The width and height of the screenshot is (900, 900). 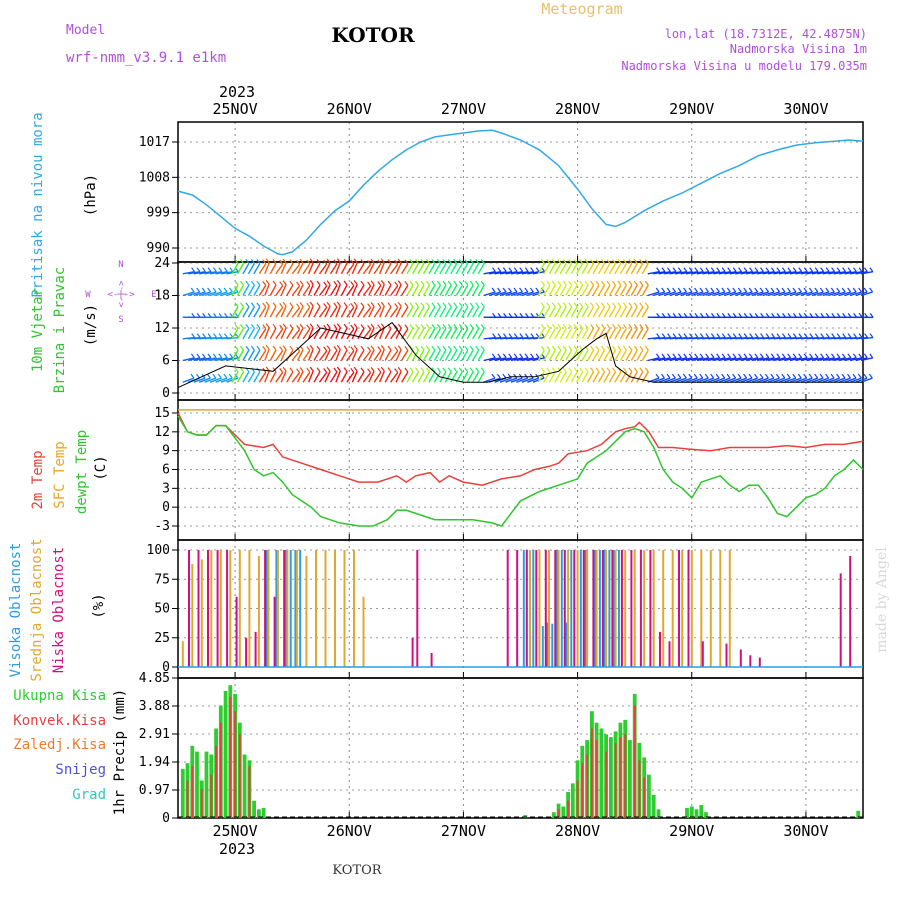 What do you see at coordinates (463, 831) in the screenshot?
I see `day-label-bottom: 27NOV` at bounding box center [463, 831].